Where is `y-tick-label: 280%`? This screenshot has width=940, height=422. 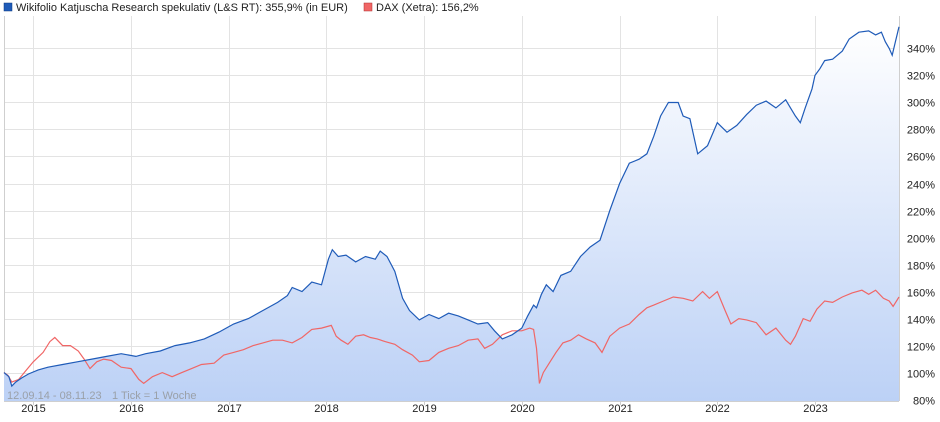 y-tick-label: 280% is located at coordinates (921, 131).